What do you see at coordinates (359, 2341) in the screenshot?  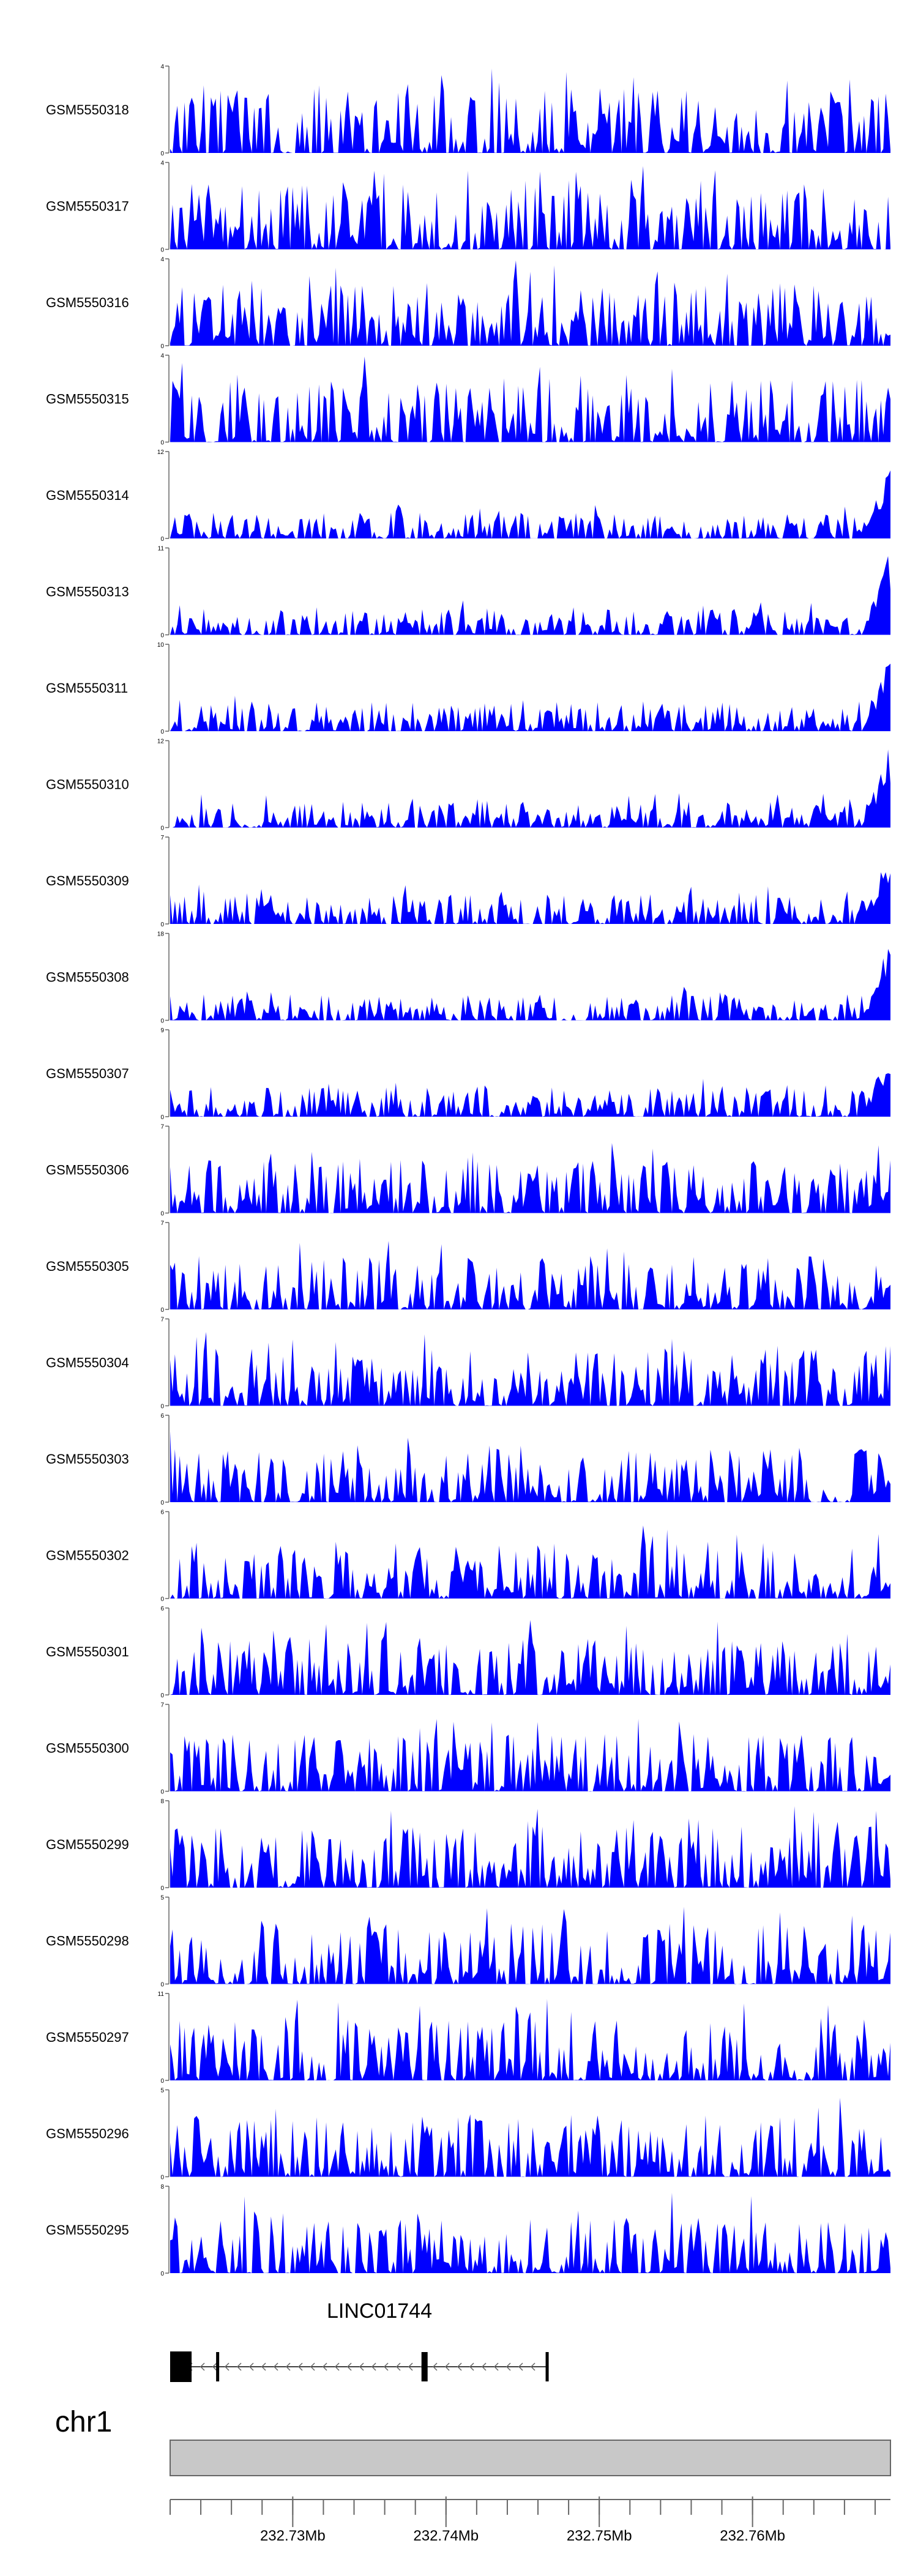 I see `gene-track: LINC01744` at bounding box center [359, 2341].